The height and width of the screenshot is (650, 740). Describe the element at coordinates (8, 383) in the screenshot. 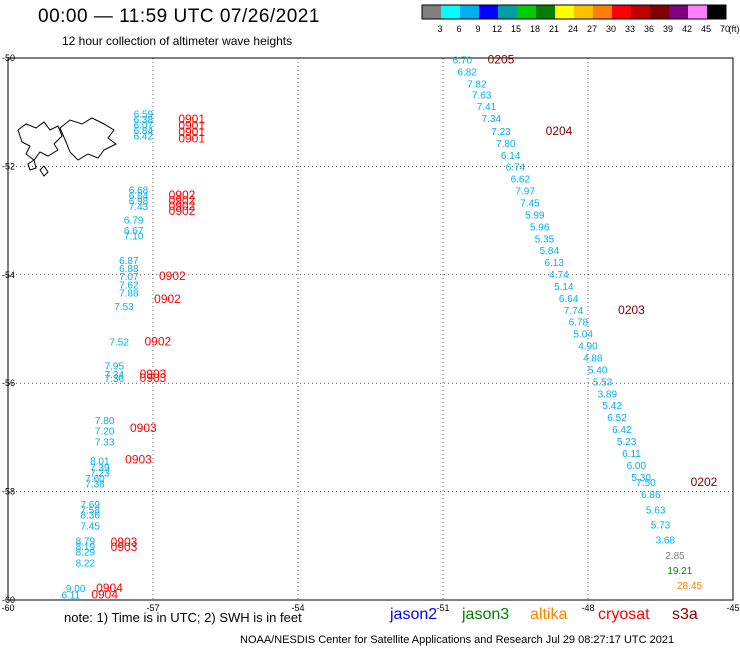

I see `lat-label: -56` at that location.